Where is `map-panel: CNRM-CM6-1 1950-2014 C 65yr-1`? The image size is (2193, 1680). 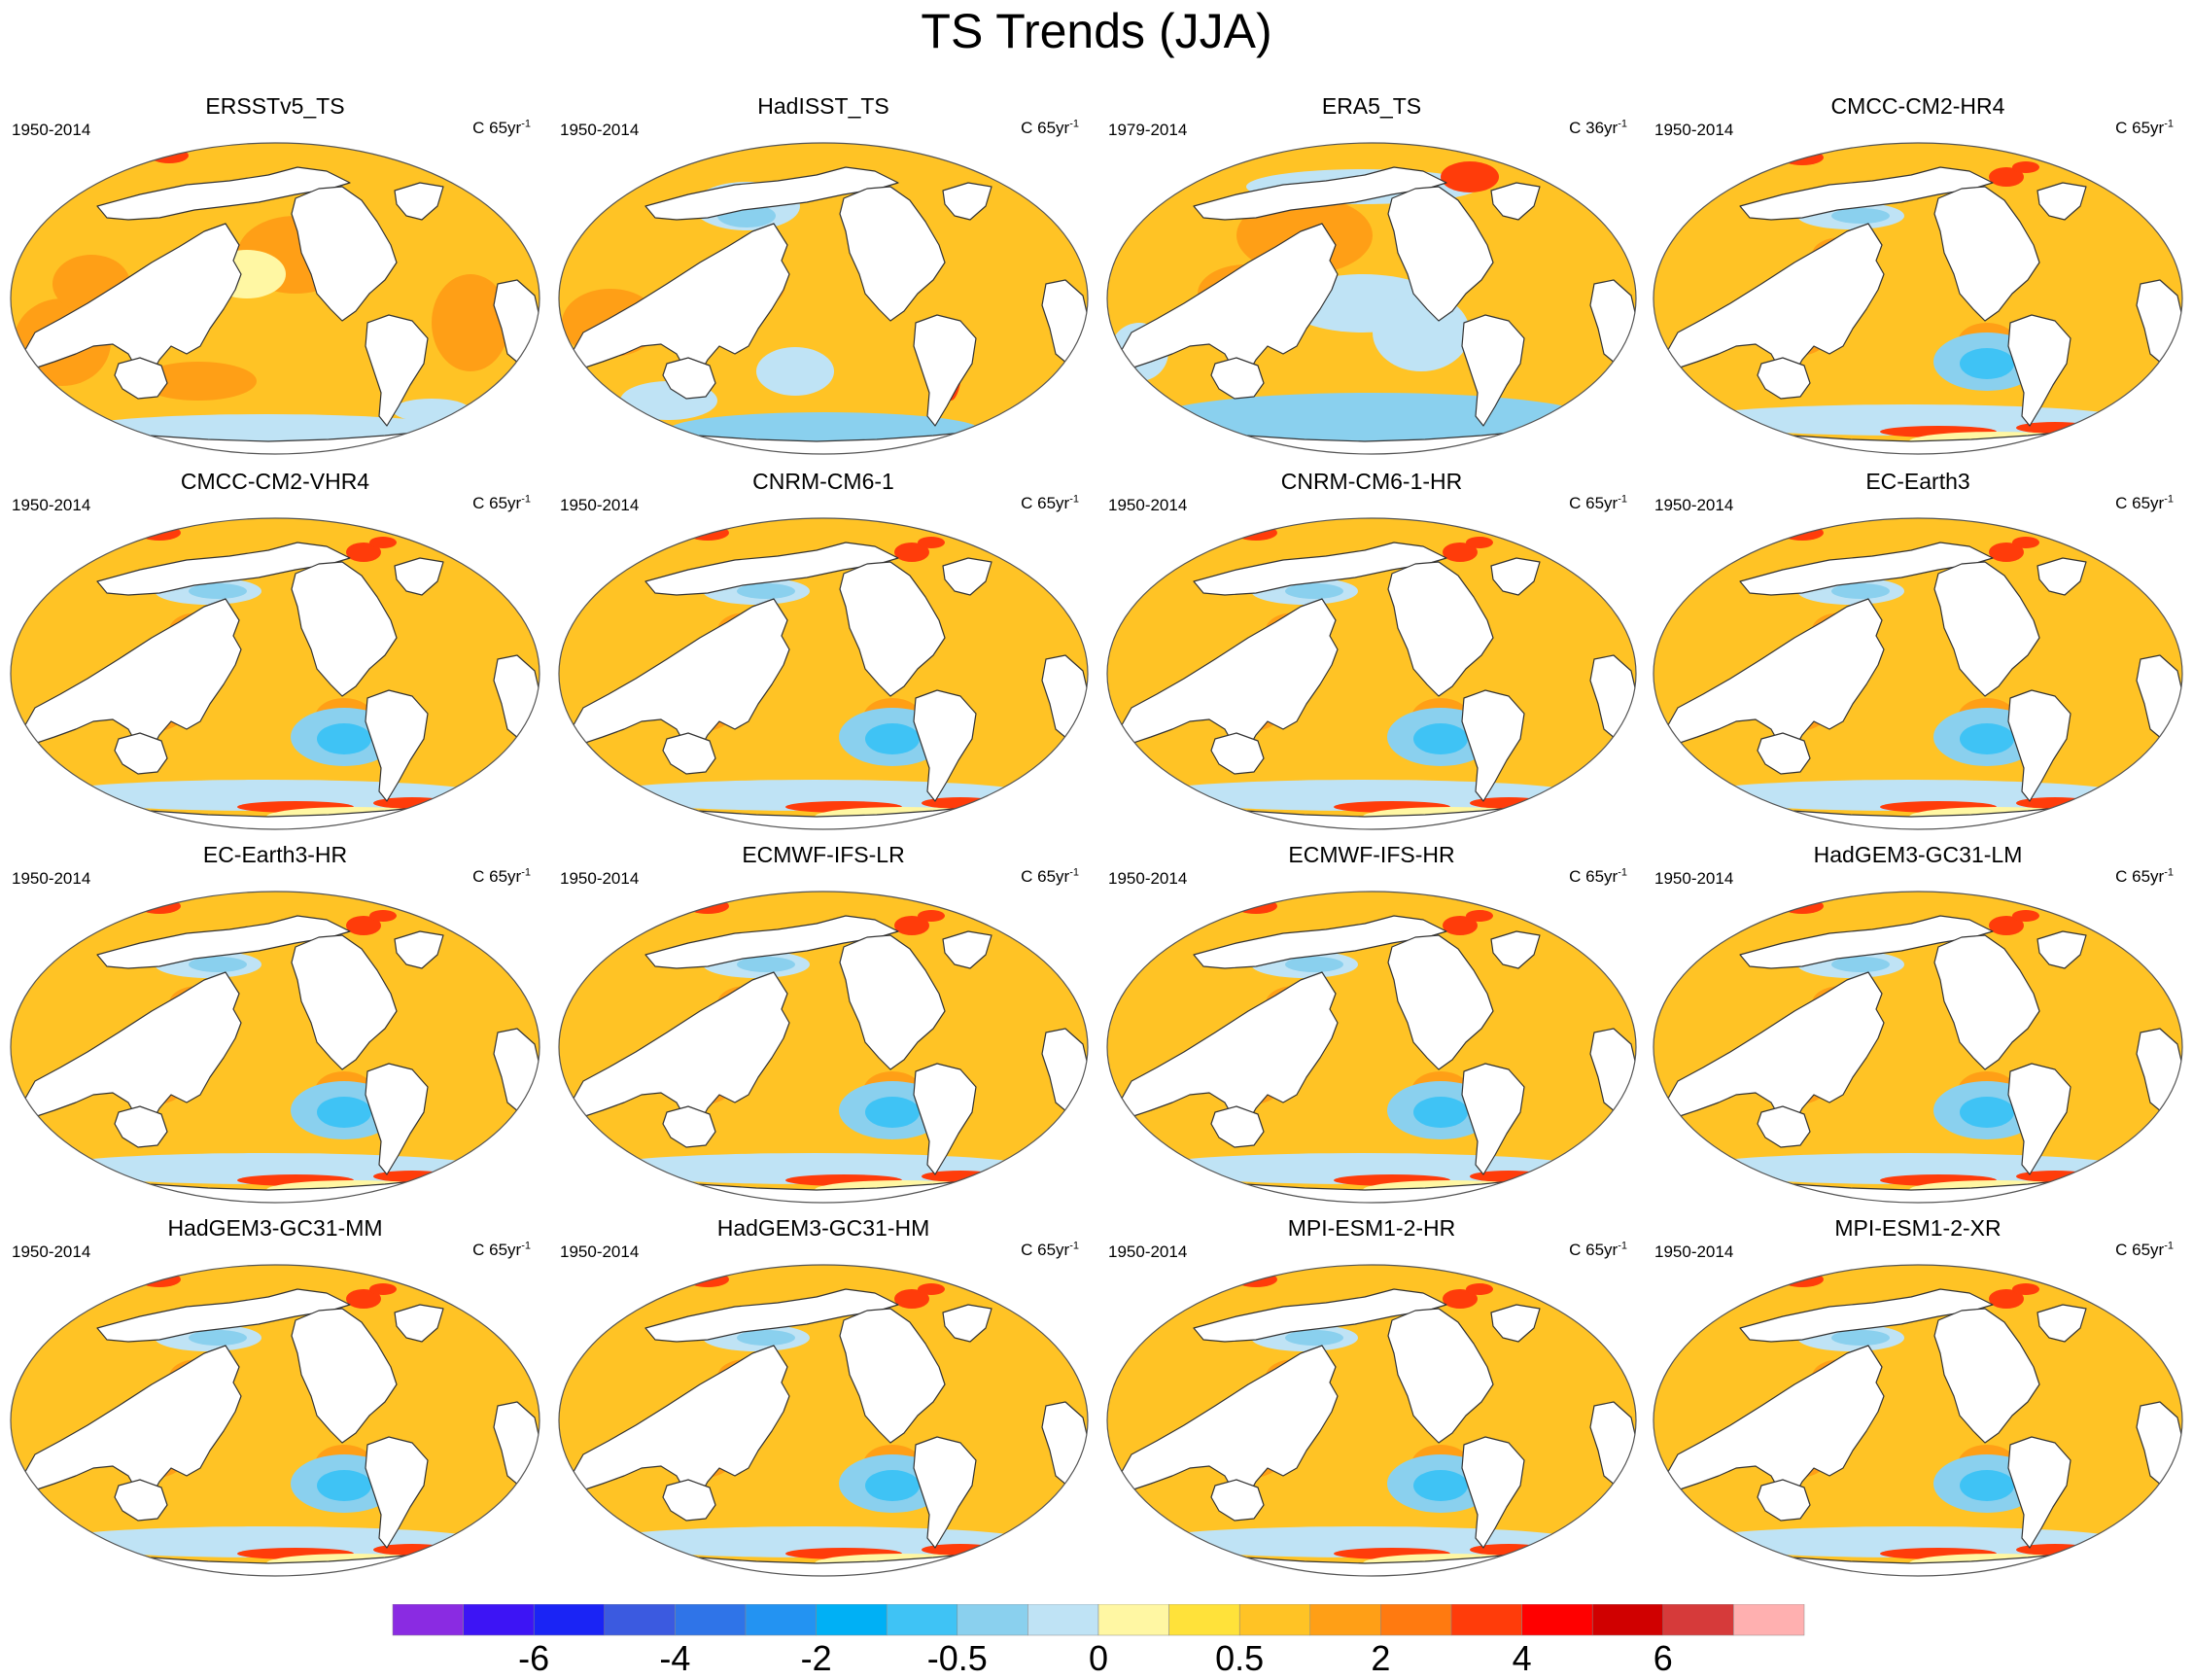
map-panel: CNRM-CM6-1 1950-2014 C 65yr-1 is located at coordinates (823, 653).